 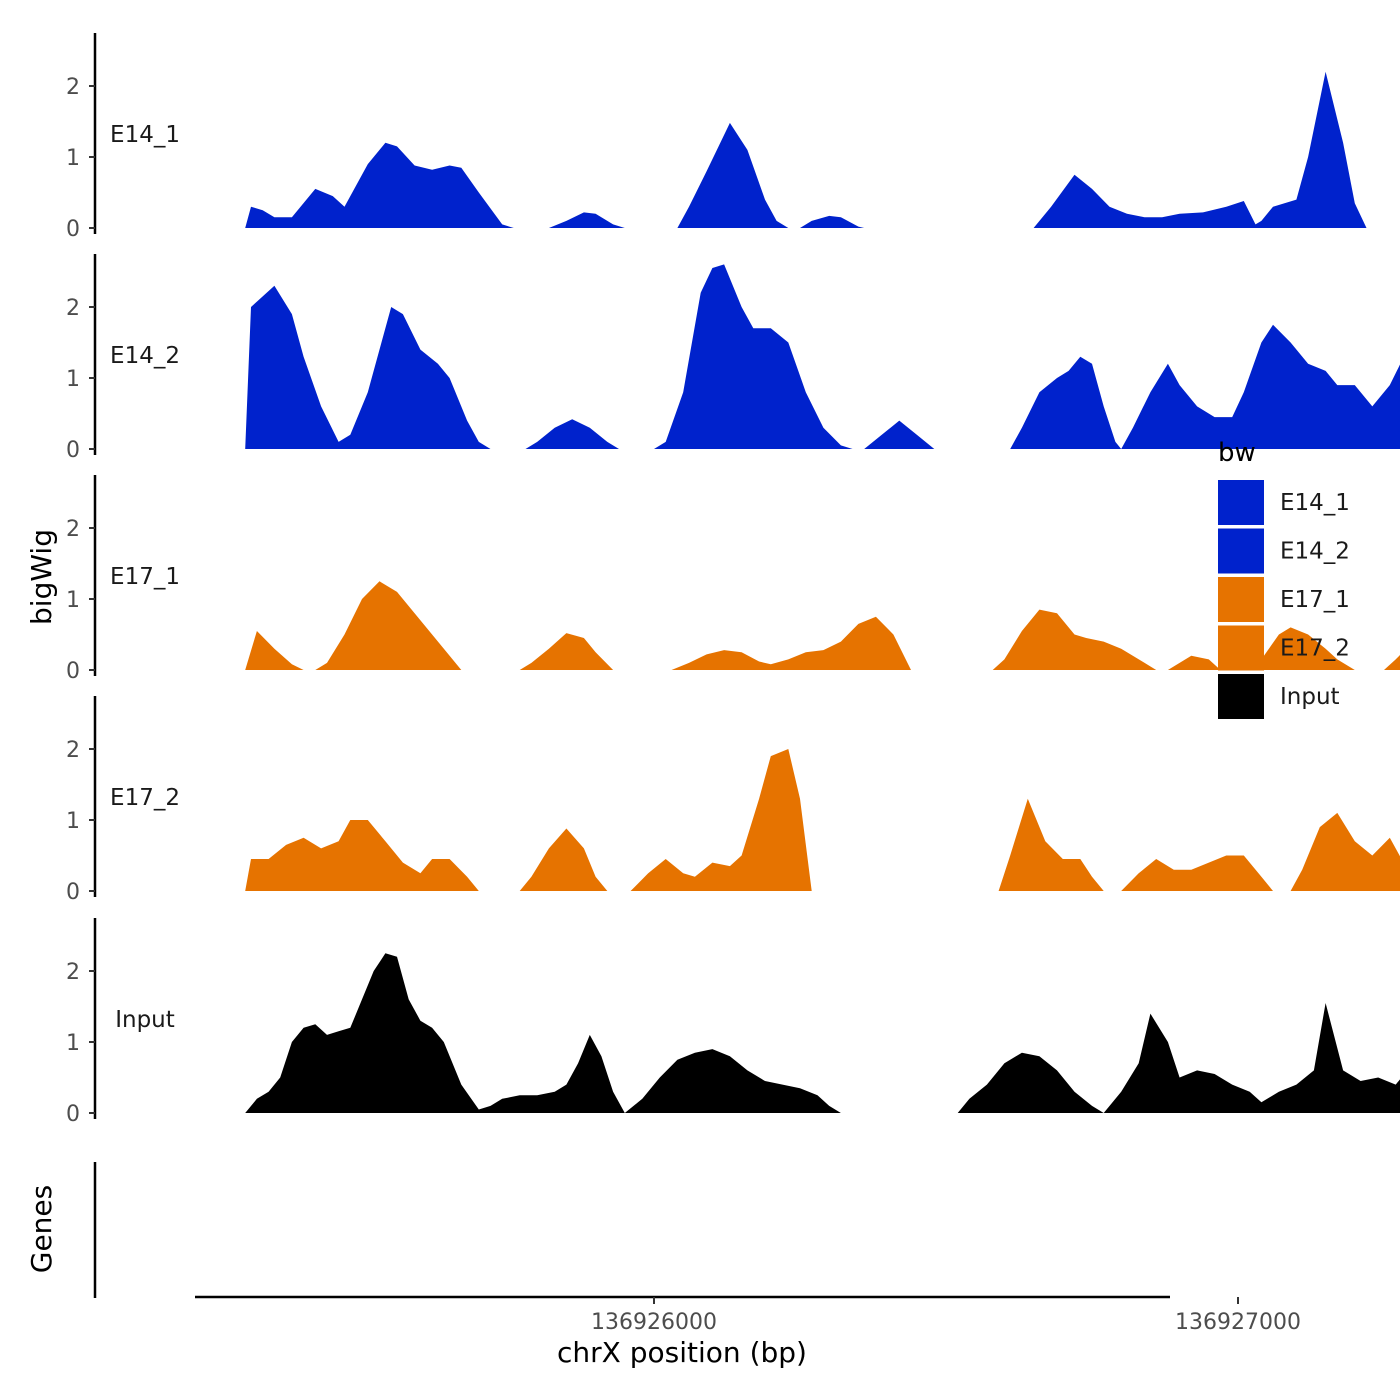 What do you see at coordinates (1315, 503) in the screenshot?
I see `legend-label-E14_1: E14_1` at bounding box center [1315, 503].